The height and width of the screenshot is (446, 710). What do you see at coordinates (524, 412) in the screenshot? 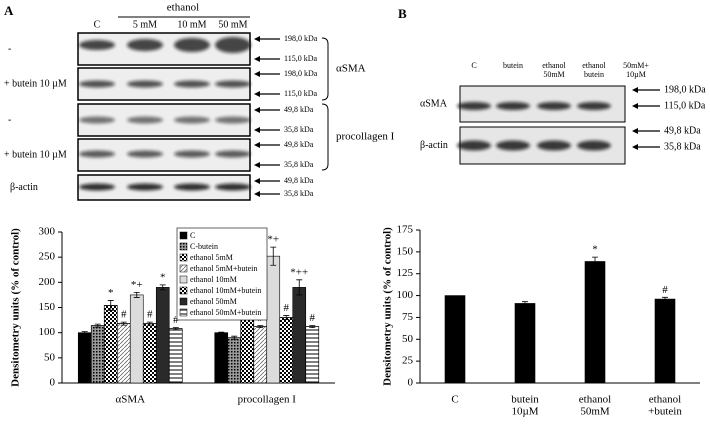
I see `x-tick-label: 10µM` at bounding box center [524, 412].